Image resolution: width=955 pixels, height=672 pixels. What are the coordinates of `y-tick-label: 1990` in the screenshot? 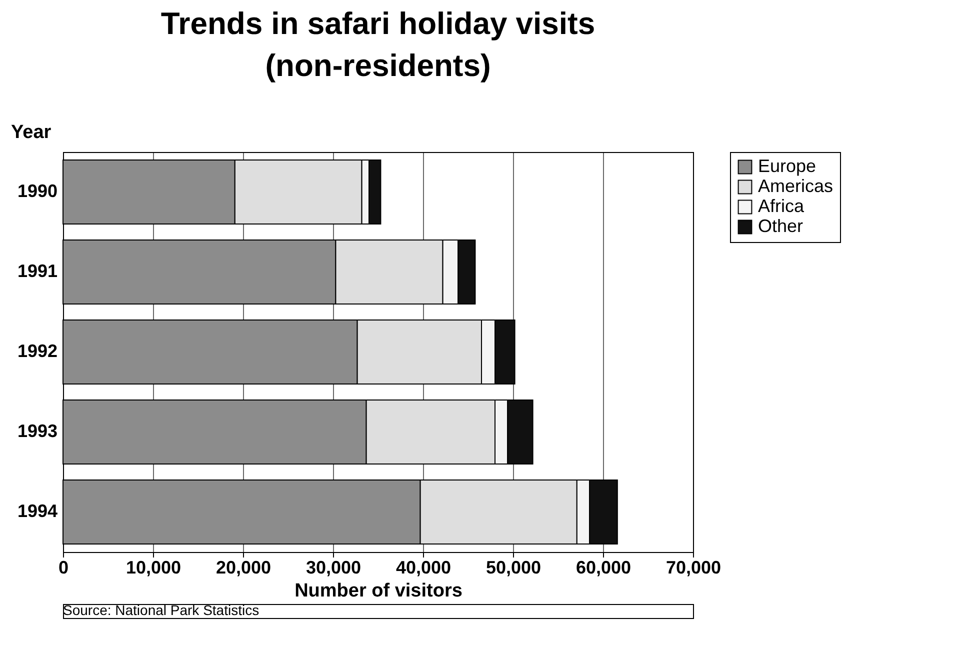 It's located at (37, 191).